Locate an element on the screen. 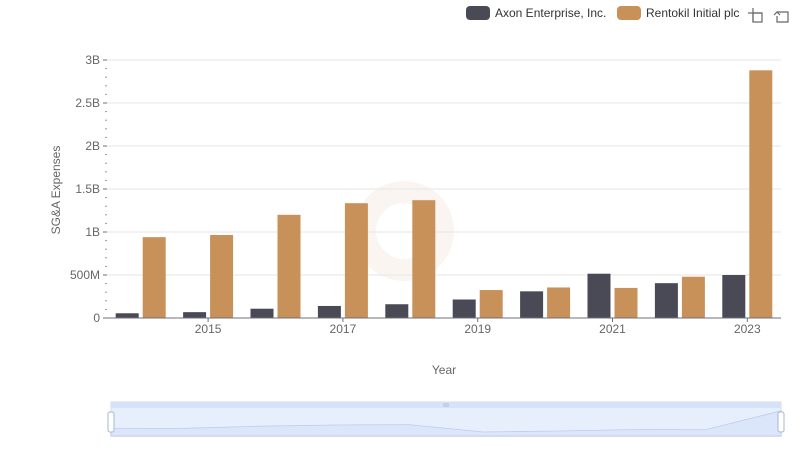 This screenshot has height=461, width=800. bar-axon-enterprise-inc--2015 is located at coordinates (195, 315).